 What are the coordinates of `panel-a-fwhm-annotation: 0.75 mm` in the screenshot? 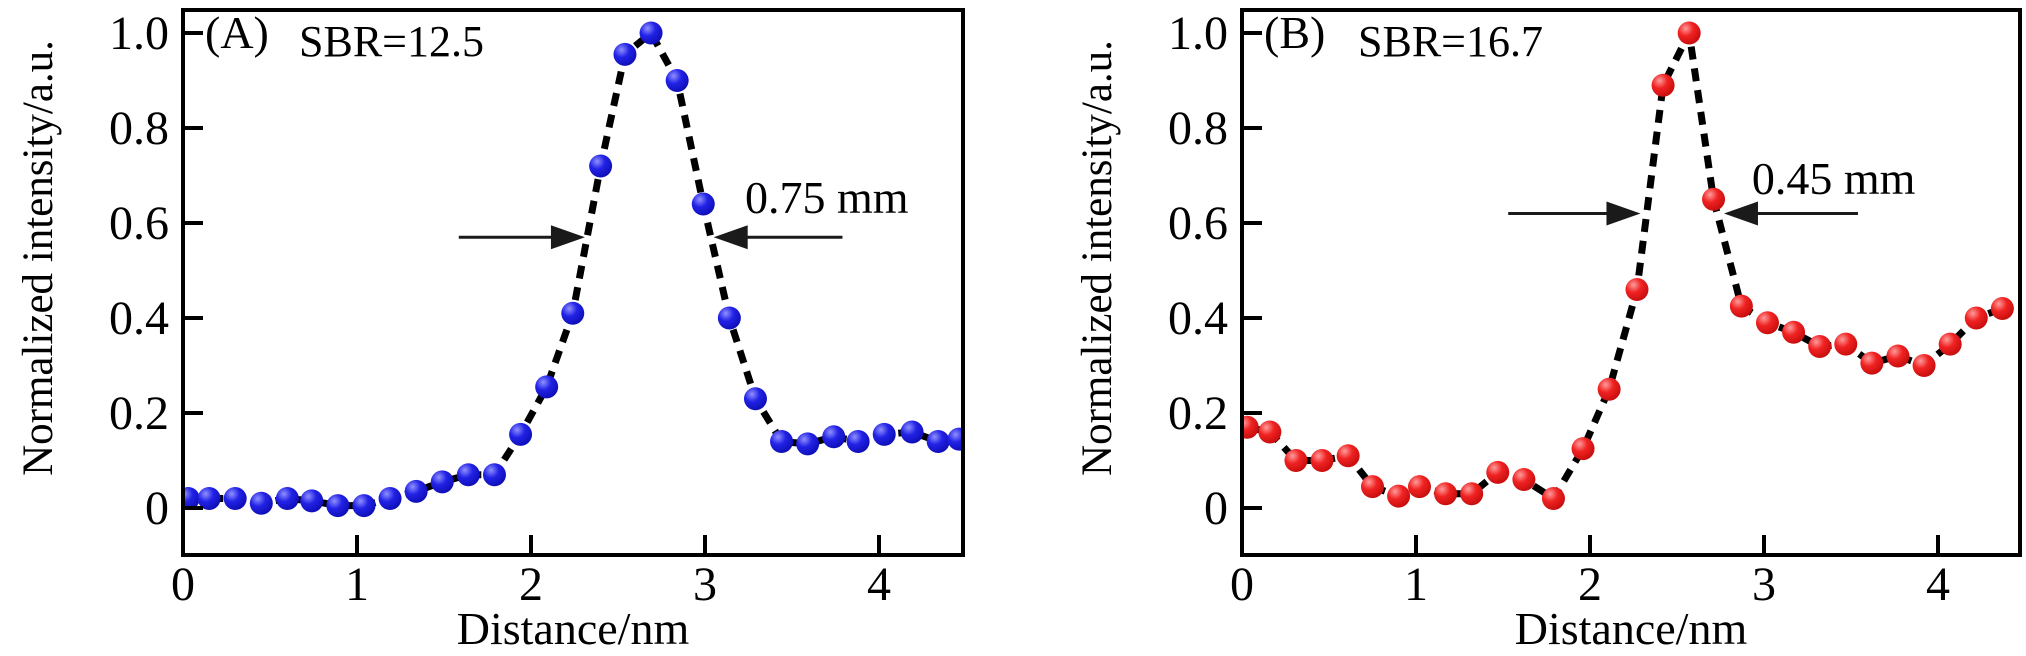 It's located at (683, 211).